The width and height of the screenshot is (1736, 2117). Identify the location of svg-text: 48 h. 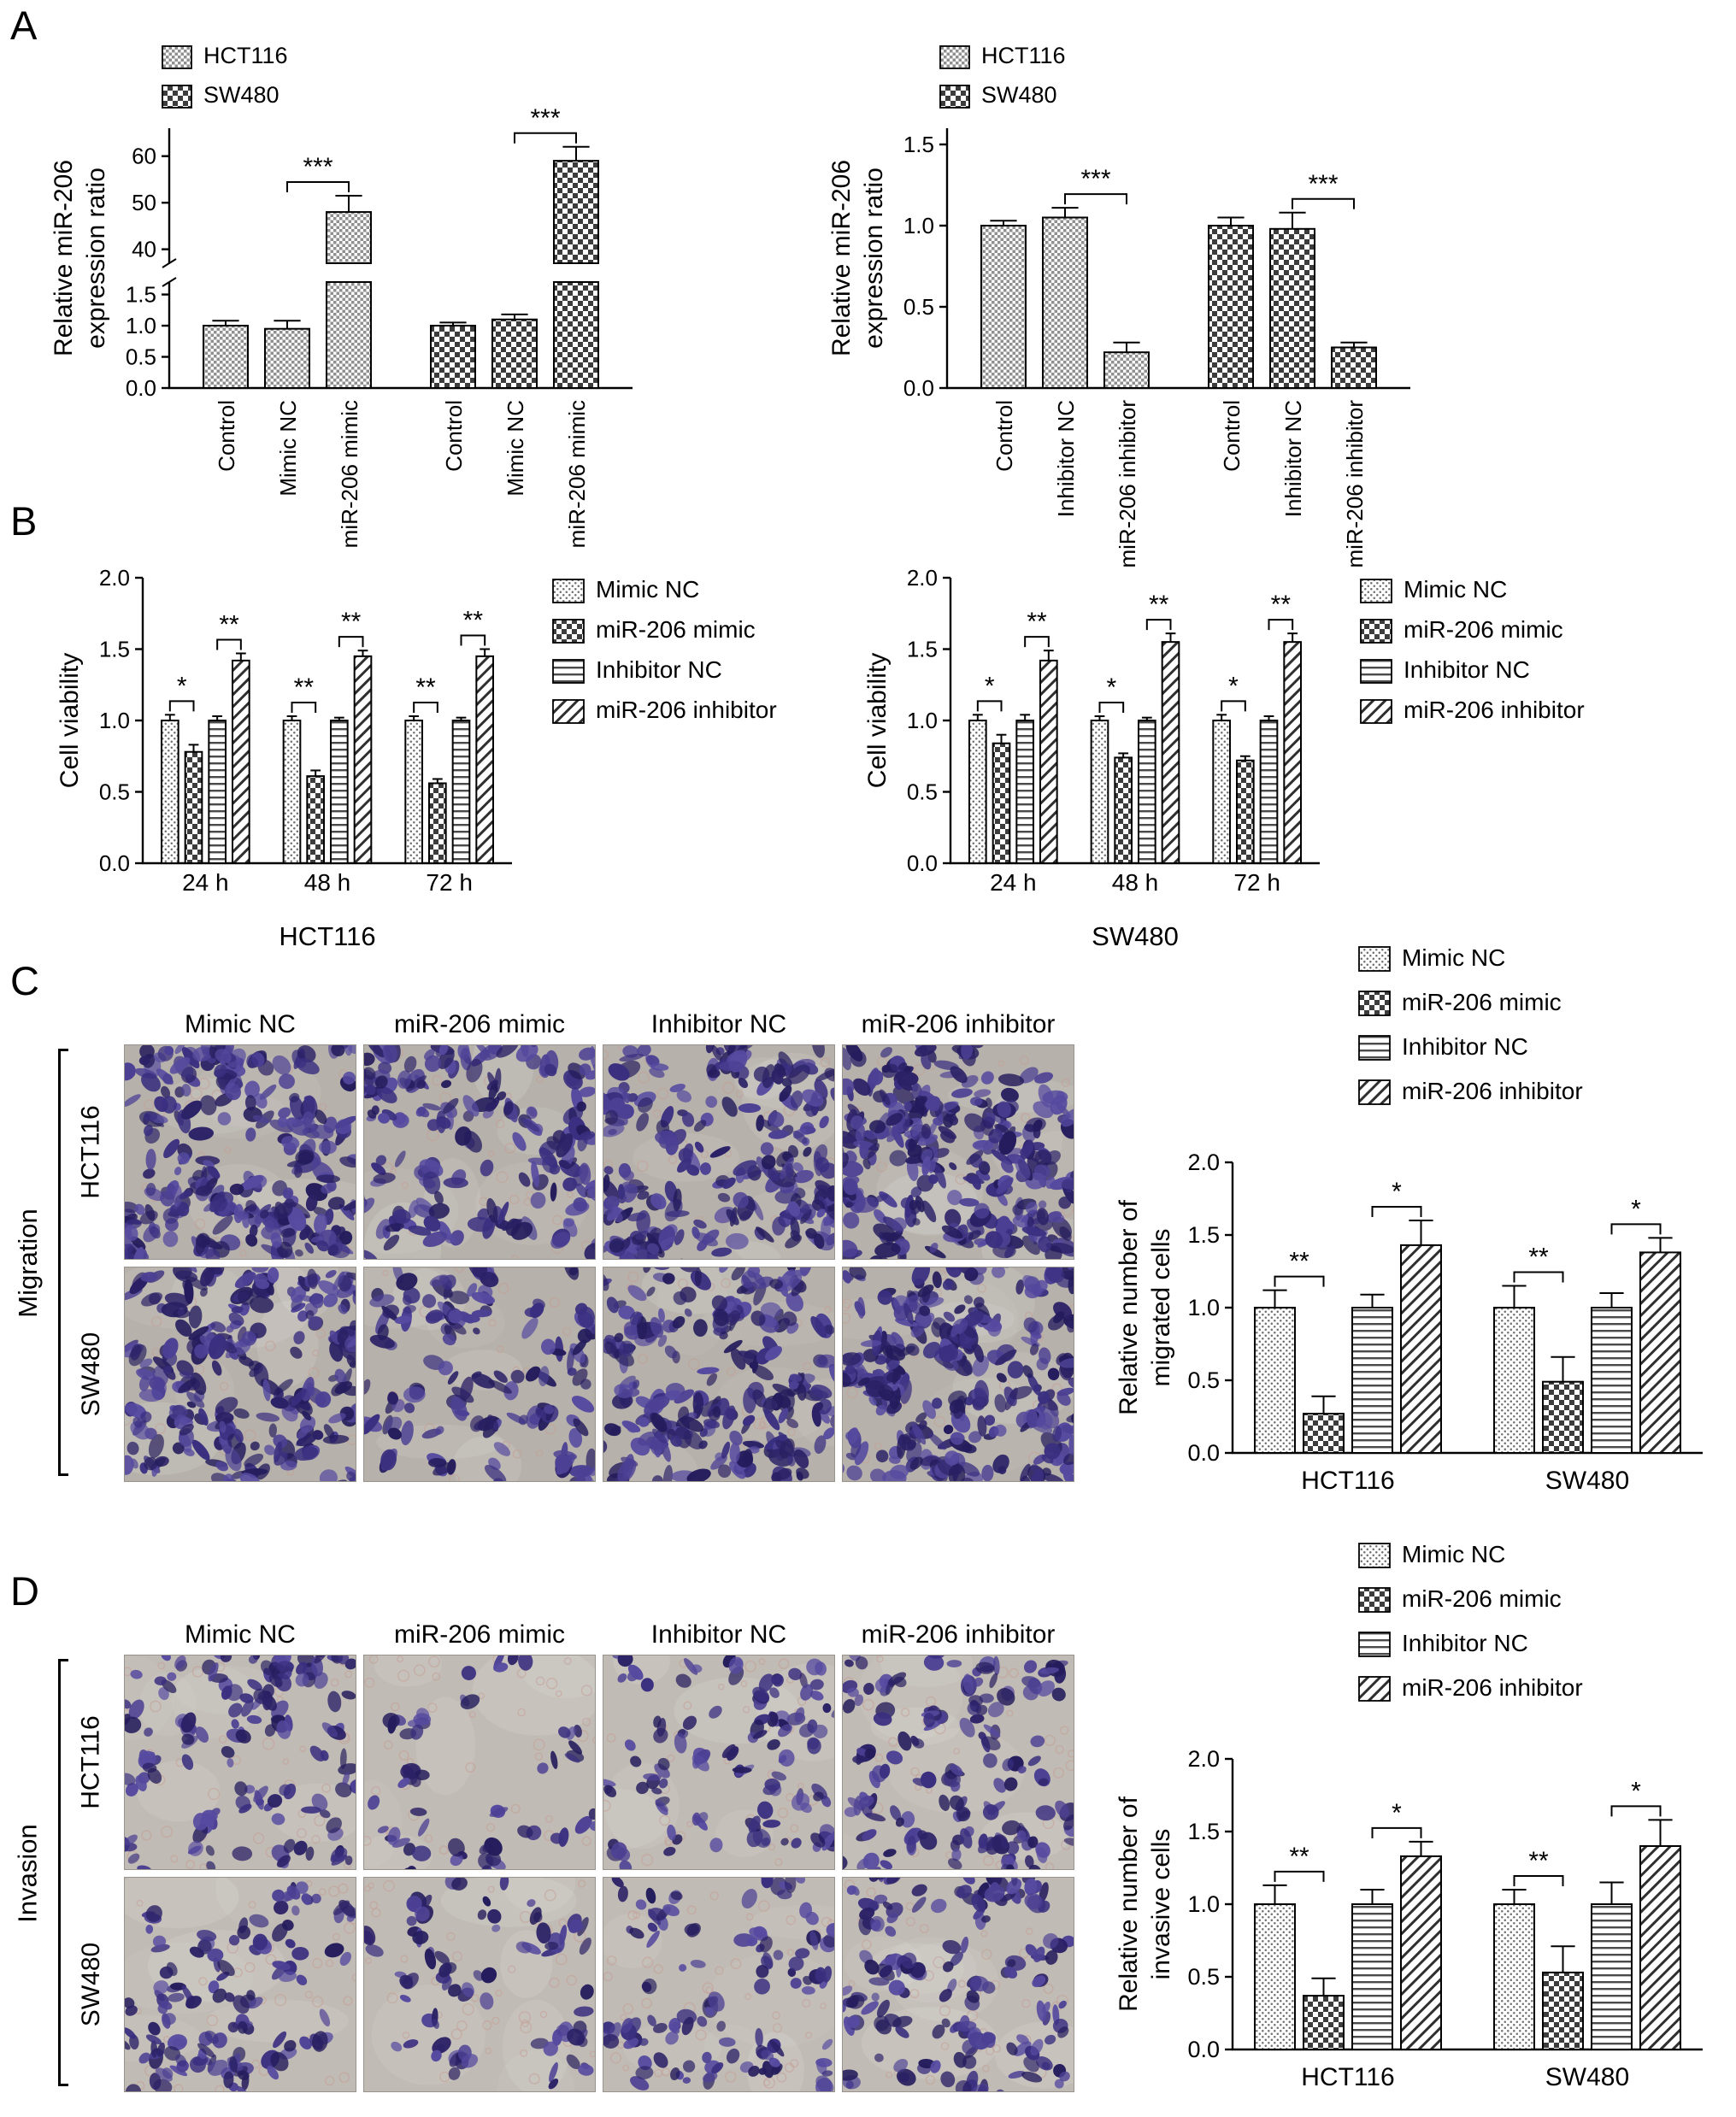
(327, 882).